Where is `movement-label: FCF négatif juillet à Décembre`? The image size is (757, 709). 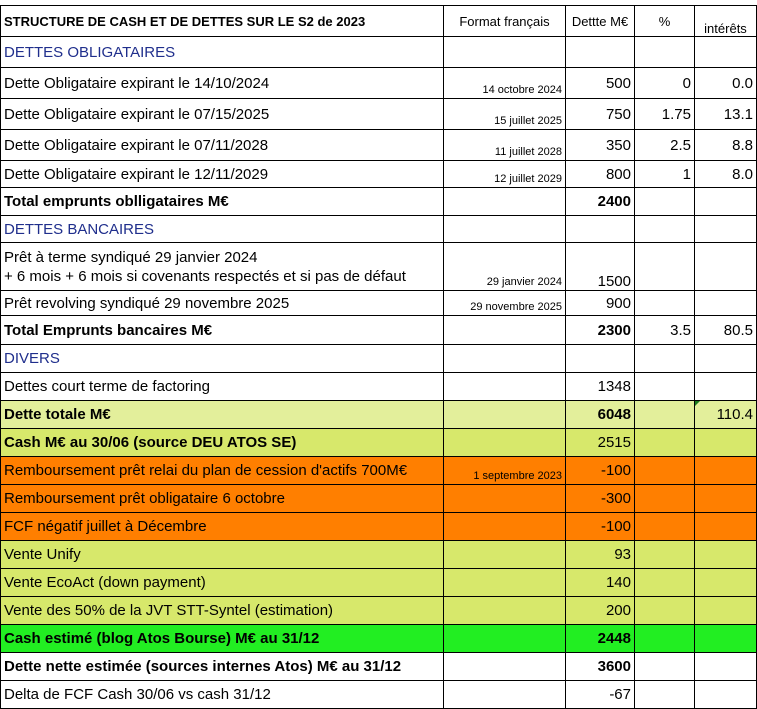 movement-label: FCF négatif juillet à Décembre is located at coordinates (222, 526).